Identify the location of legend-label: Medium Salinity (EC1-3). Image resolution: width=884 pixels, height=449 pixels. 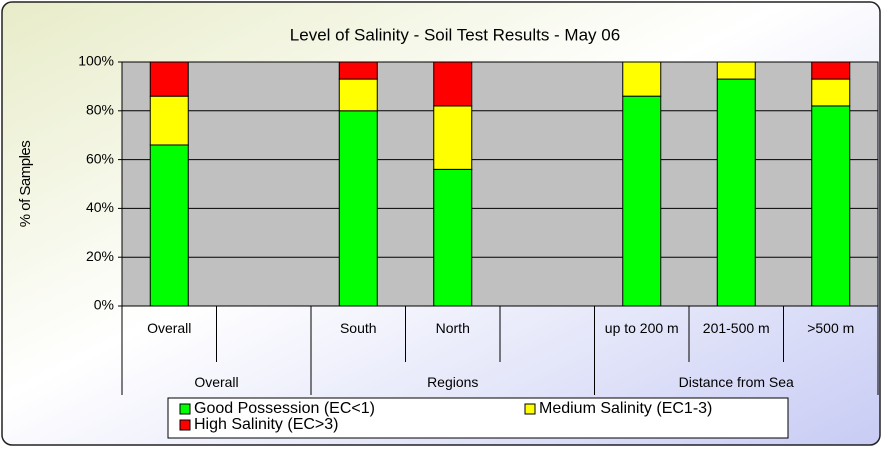
(625, 408).